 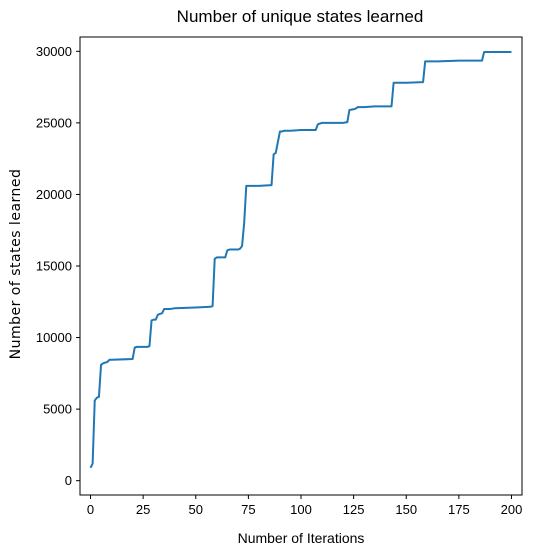 What do you see at coordinates (90, 509) in the screenshot?
I see `x-tick-label: 0` at bounding box center [90, 509].